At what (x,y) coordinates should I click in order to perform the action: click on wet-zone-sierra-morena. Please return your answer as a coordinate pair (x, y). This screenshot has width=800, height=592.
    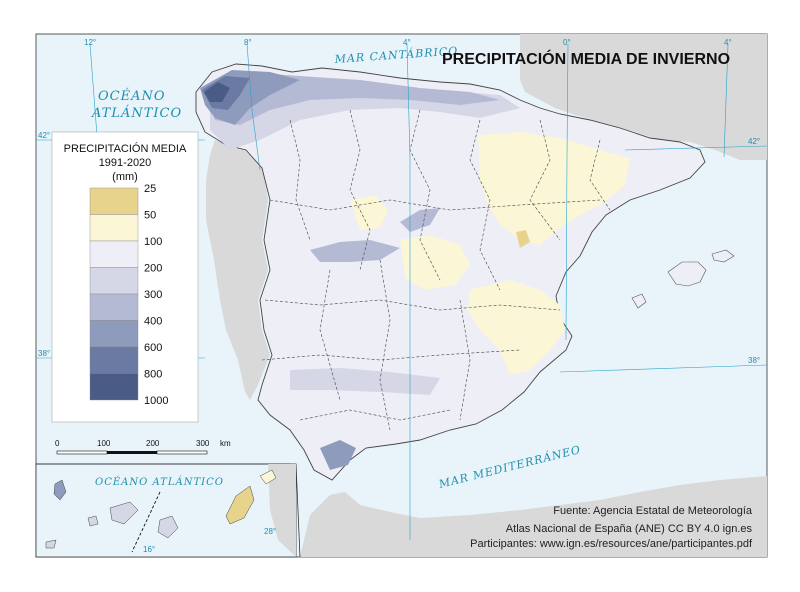
    Looking at the image, I should click on (365, 381).